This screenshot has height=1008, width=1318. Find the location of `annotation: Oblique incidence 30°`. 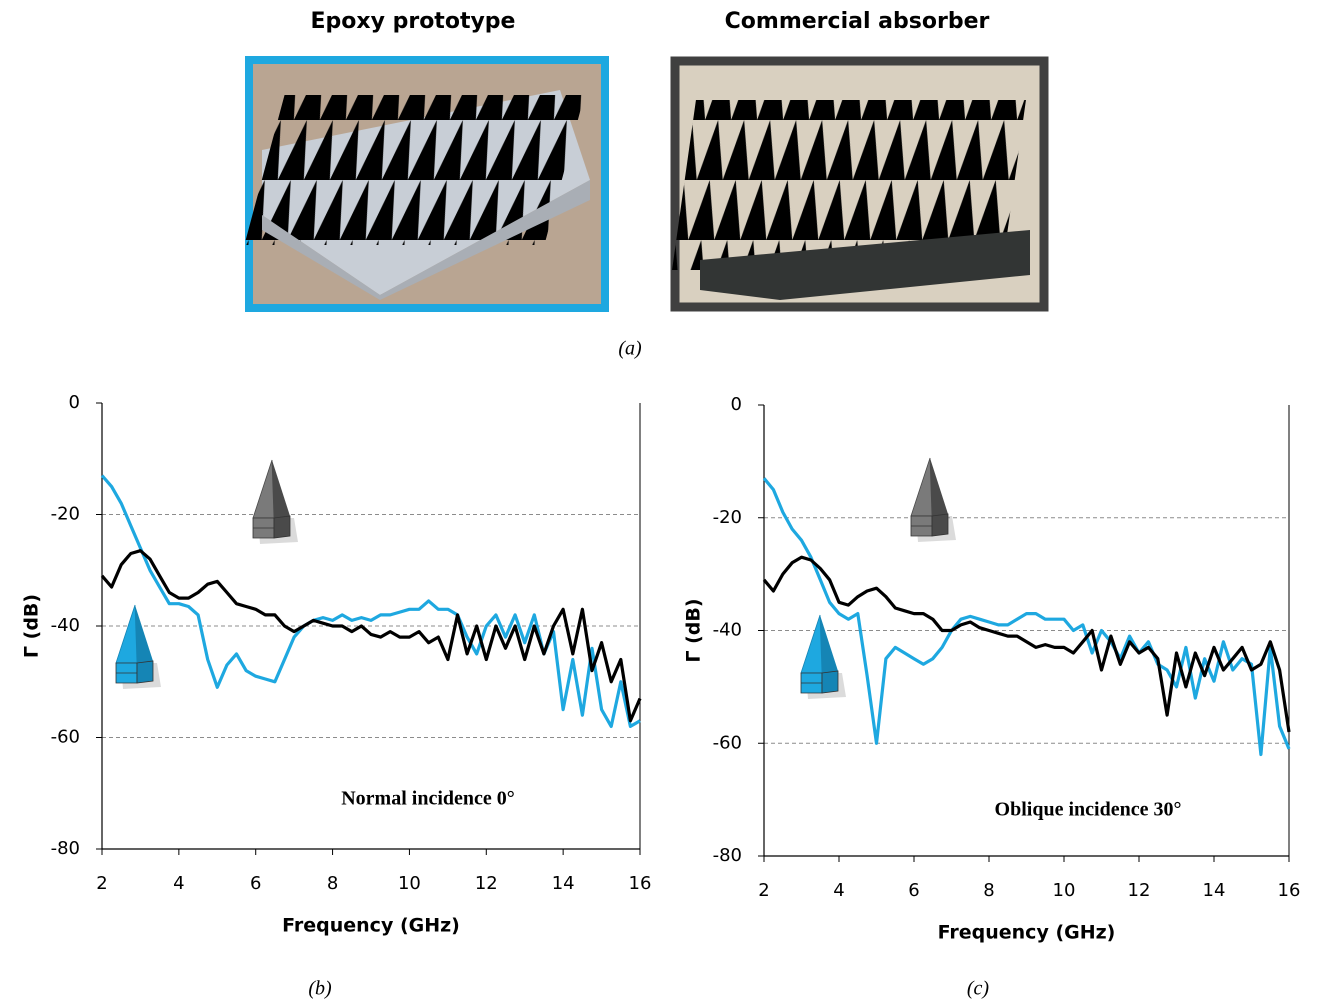

annotation: Oblique incidence 30° is located at coordinates (1088, 810).